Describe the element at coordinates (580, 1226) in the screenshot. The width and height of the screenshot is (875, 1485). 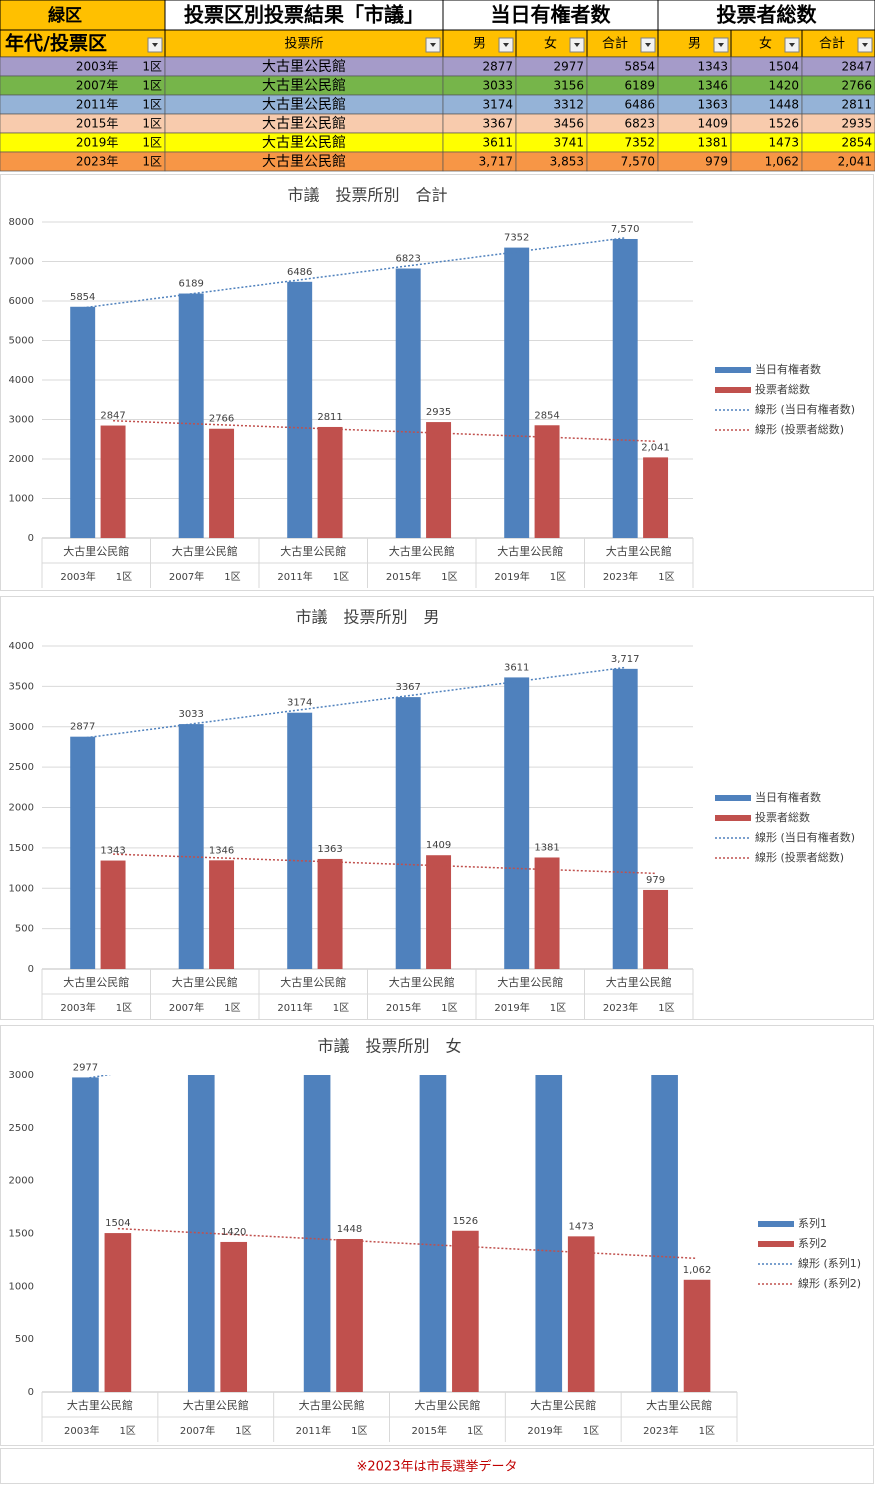
I see `data-label: 1473` at that location.